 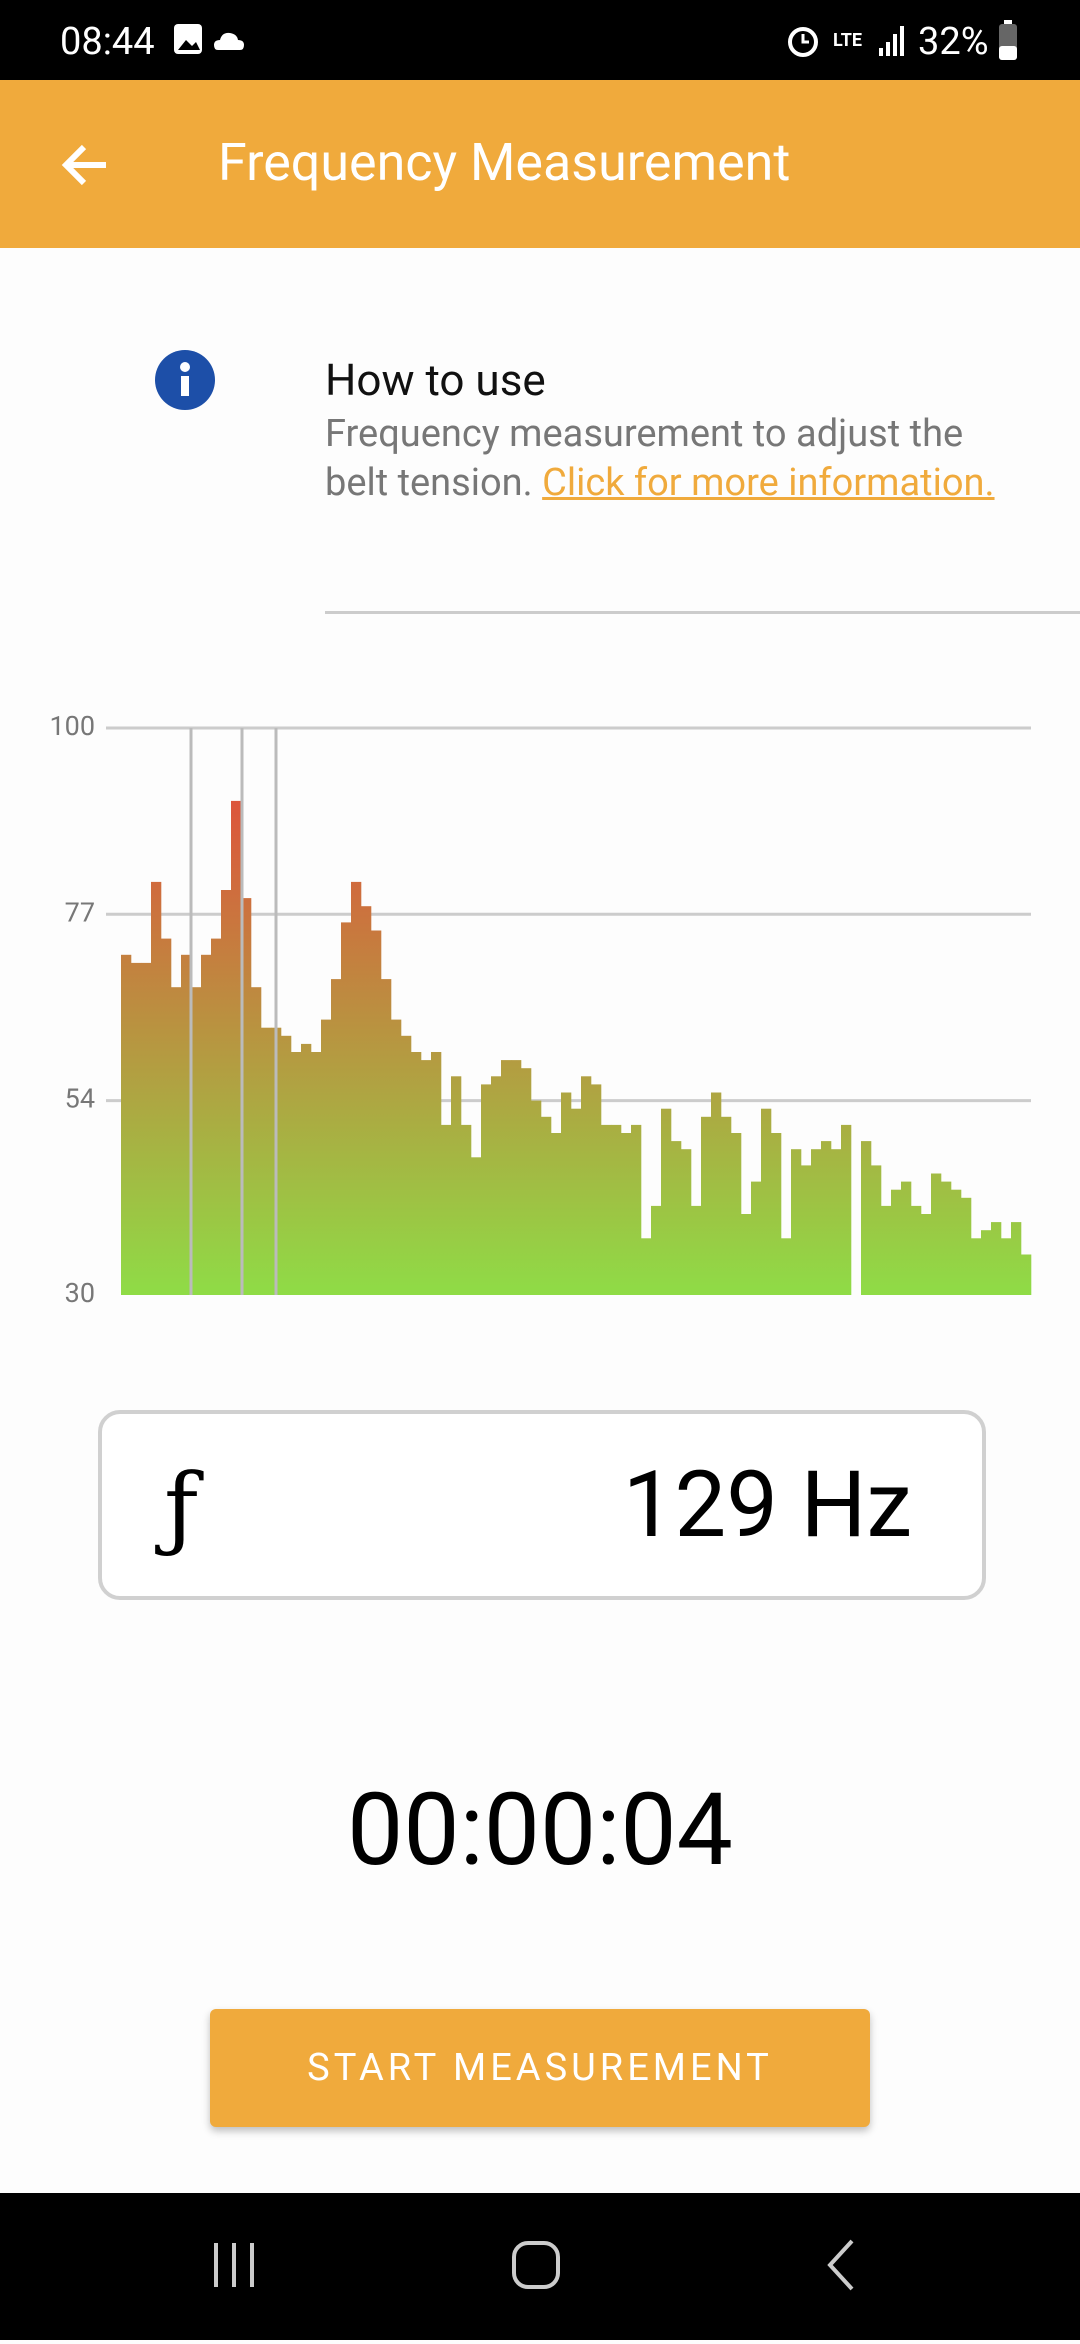 I want to click on alarm-icon, so click(x=803, y=42).